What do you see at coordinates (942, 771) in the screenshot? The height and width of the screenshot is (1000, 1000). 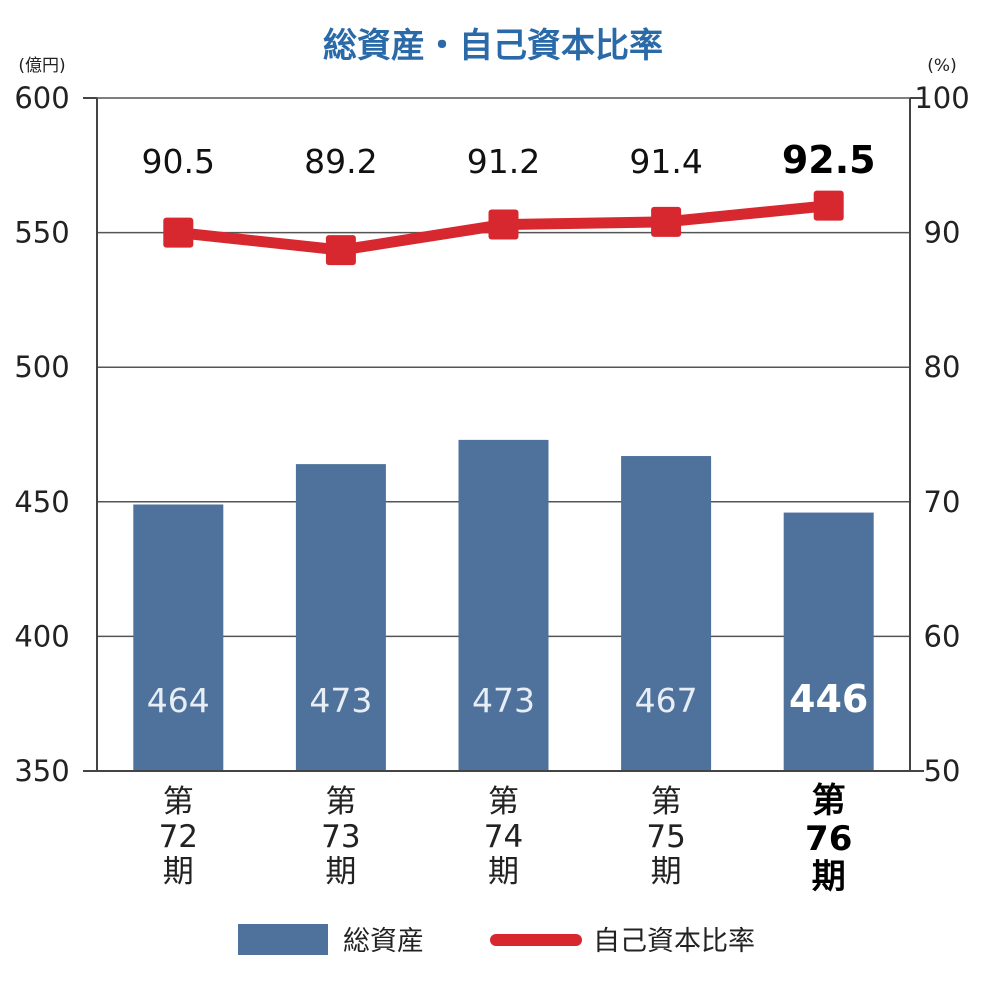 I see `right-tick-label: 50` at bounding box center [942, 771].